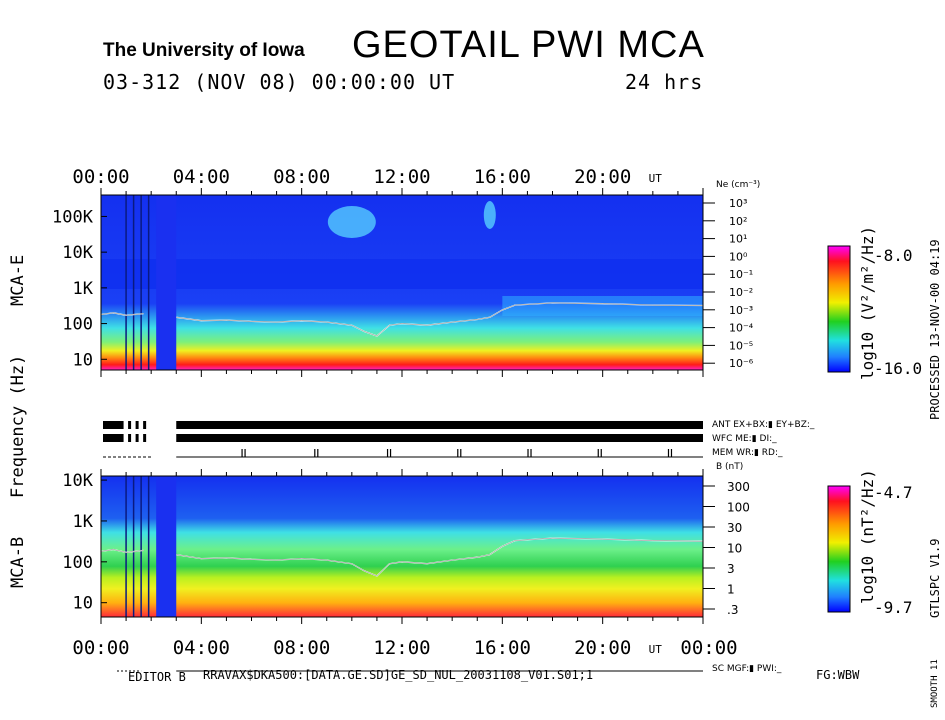 The height and width of the screenshot is (720, 945). I want to click on colorbar-b-max: -4.7, so click(893, 492).